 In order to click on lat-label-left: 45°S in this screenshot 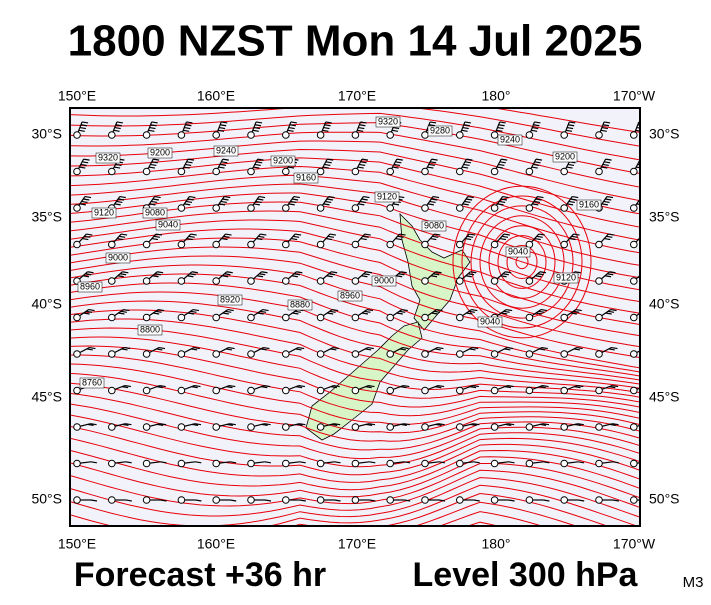, I will do `click(46, 397)`.